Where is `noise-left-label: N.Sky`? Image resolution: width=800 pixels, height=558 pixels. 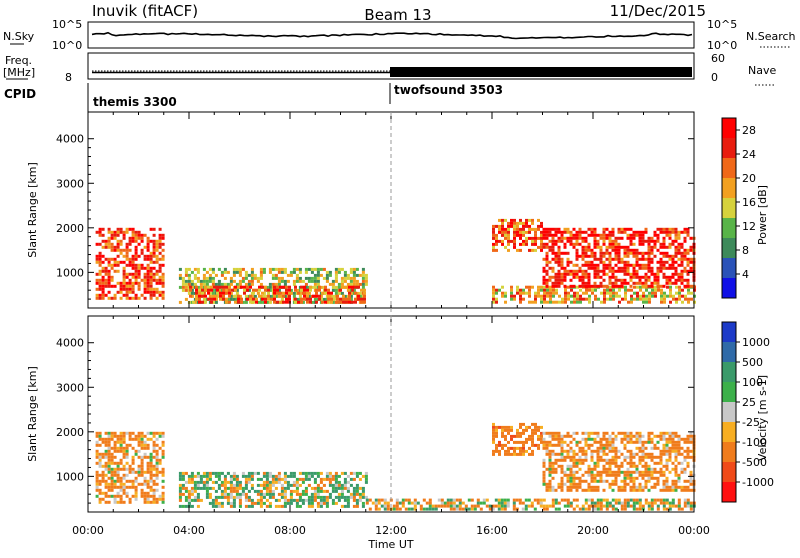
noise-left-label: N.Sky is located at coordinates (19, 36).